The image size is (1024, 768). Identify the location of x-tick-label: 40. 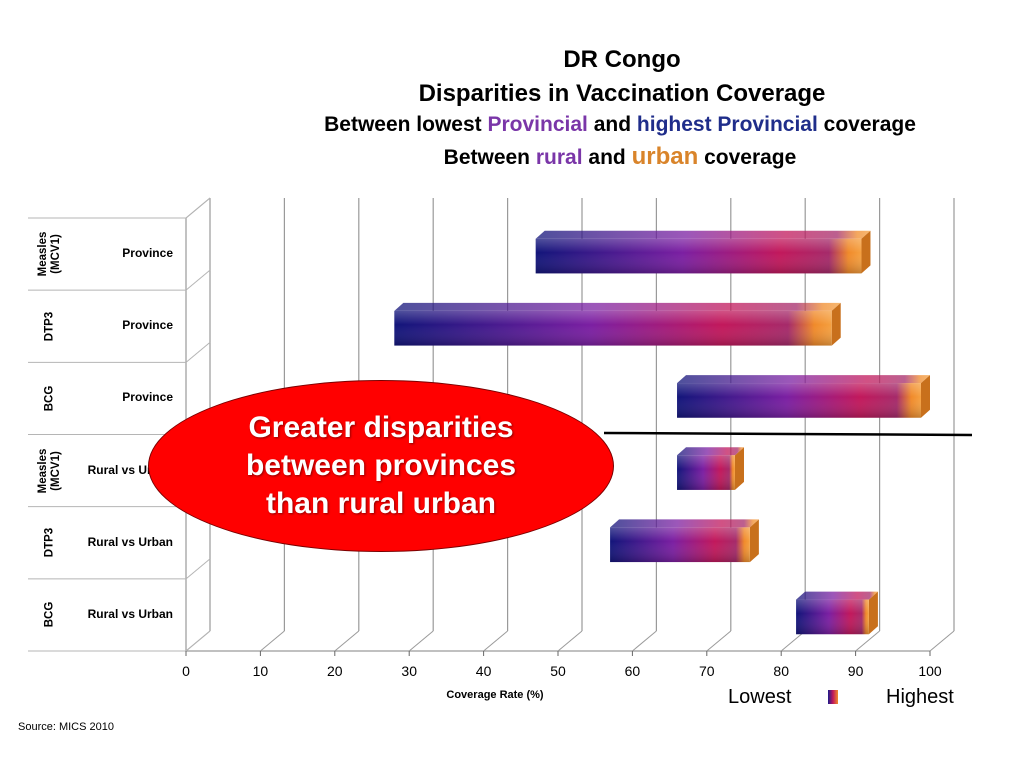
(484, 671).